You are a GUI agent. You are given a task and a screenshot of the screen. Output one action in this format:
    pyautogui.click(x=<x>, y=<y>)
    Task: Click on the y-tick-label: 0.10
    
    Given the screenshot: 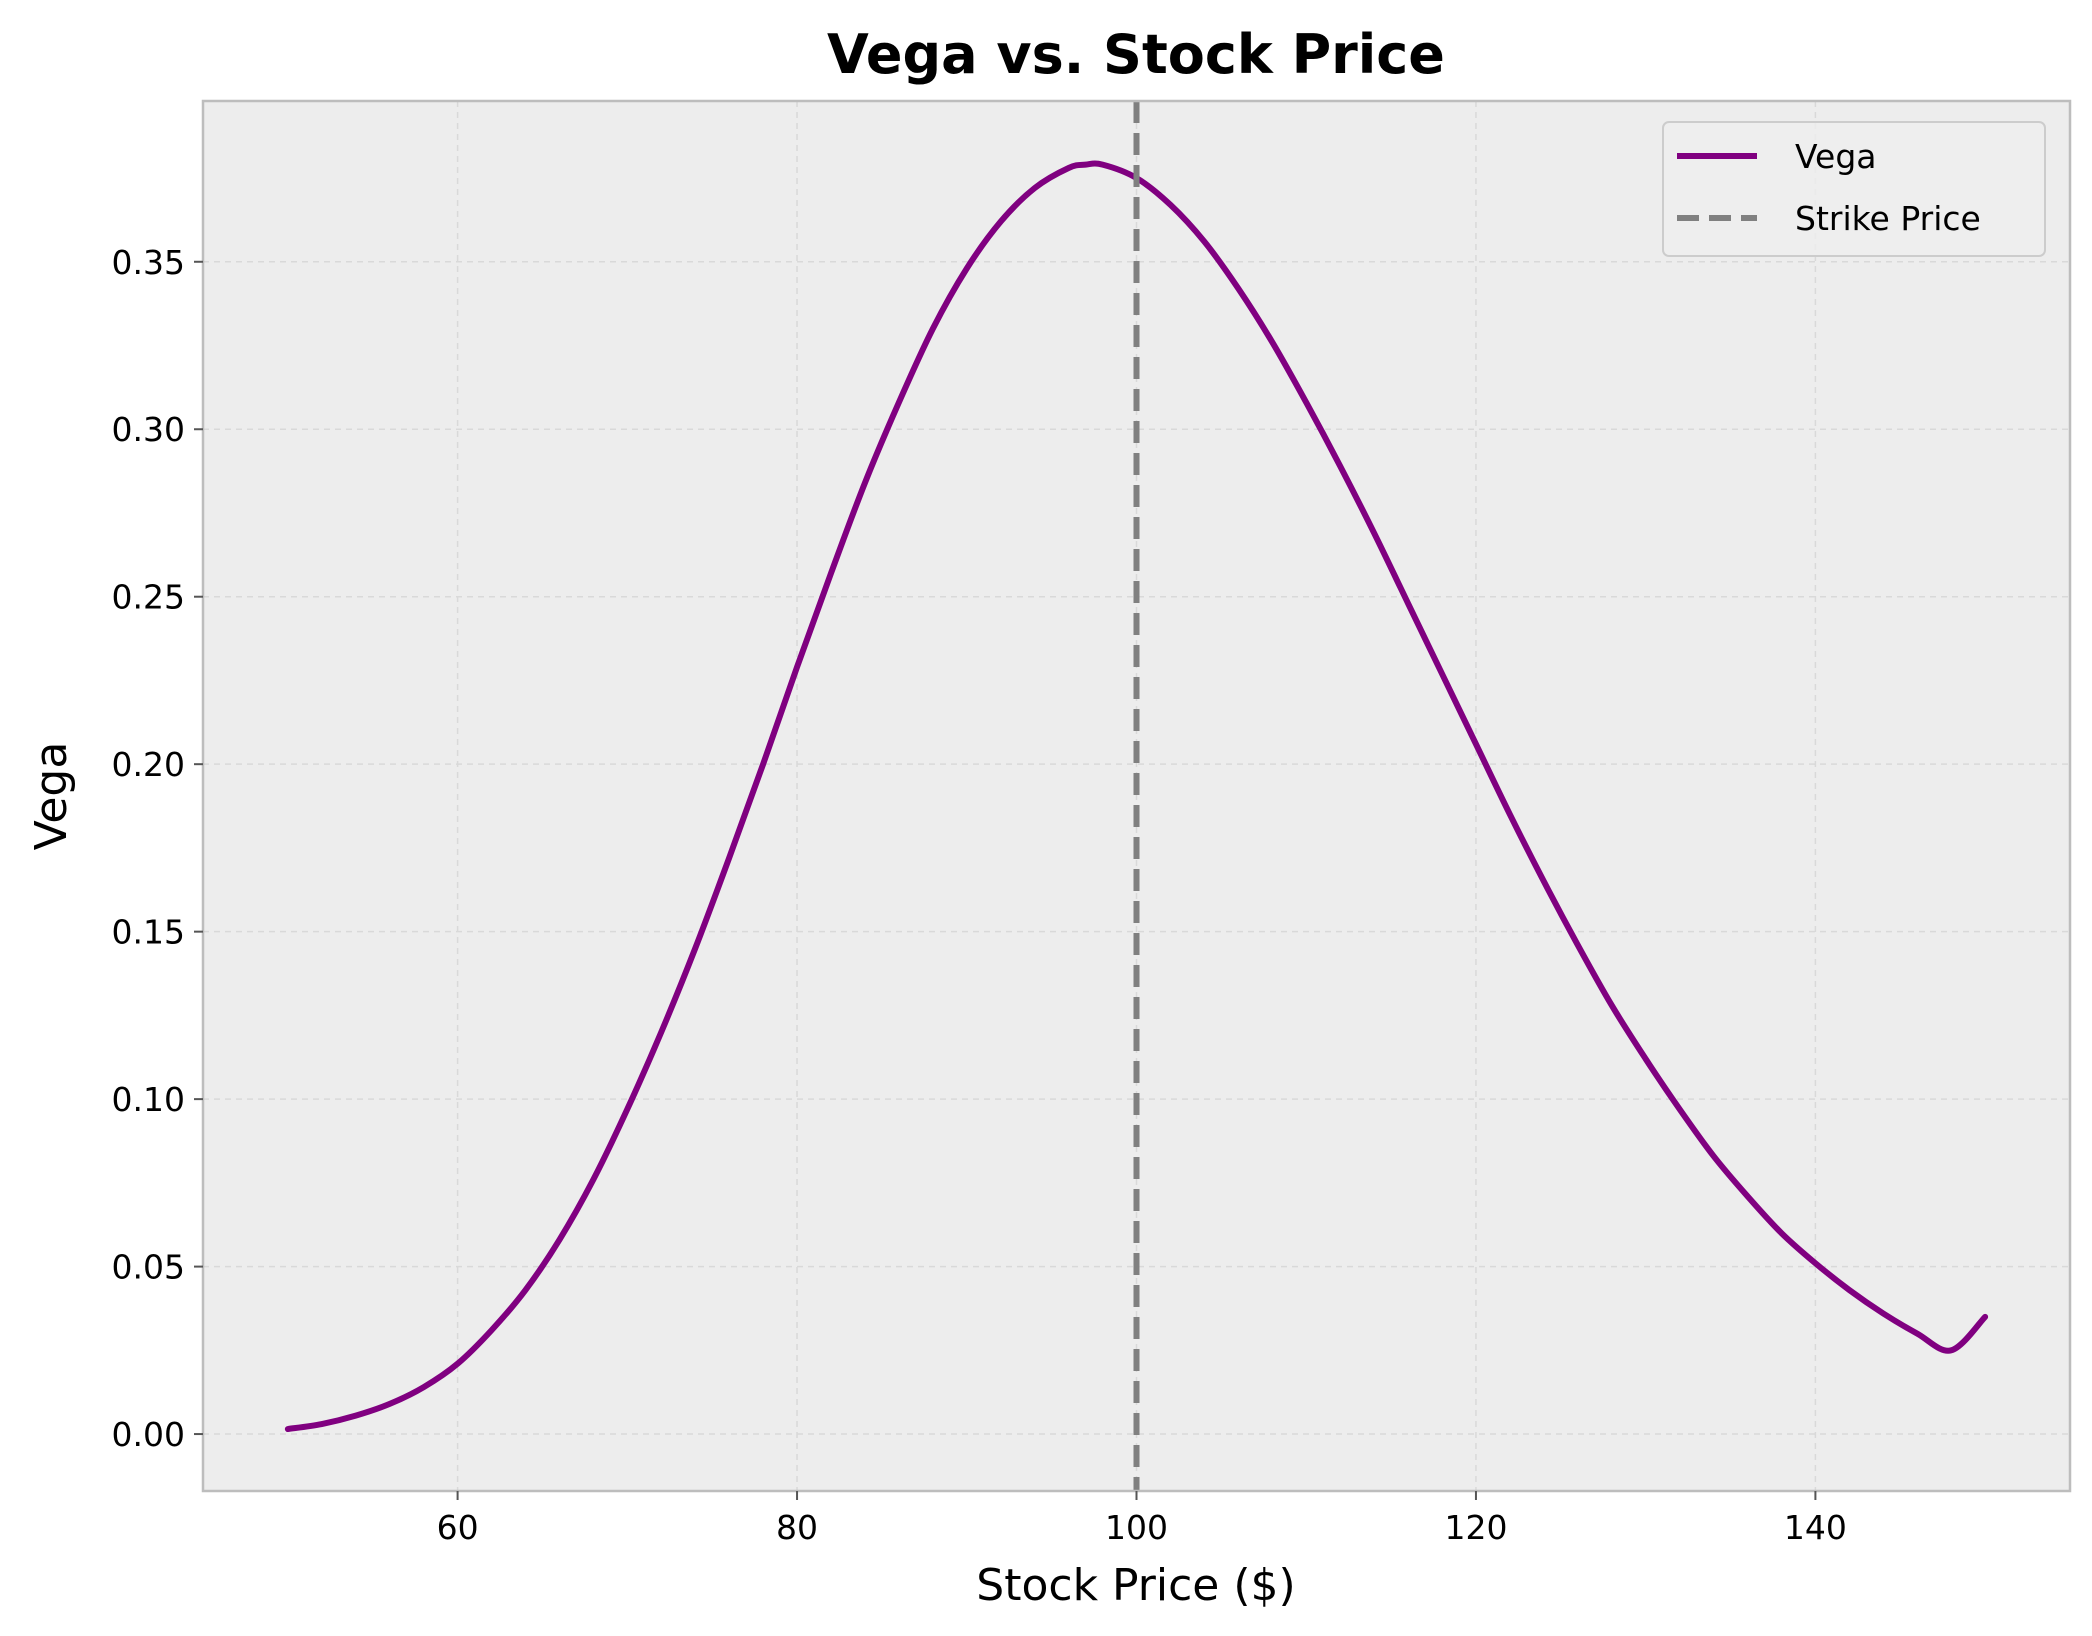 What is the action you would take?
    pyautogui.click(x=148, y=1099)
    